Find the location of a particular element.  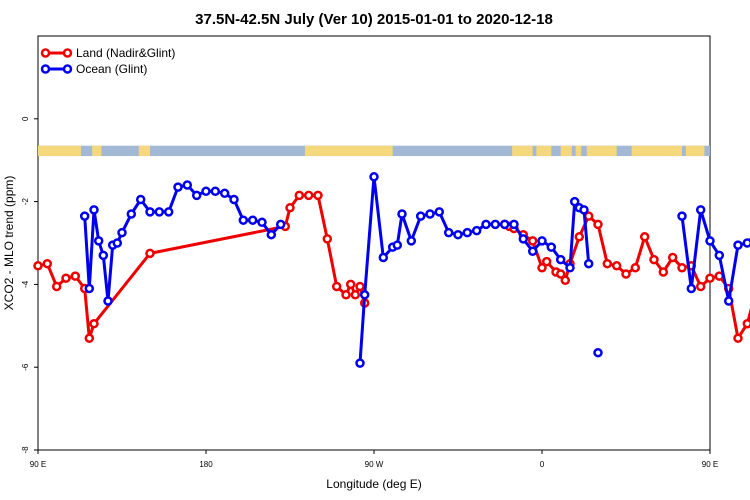

x-tick-label: 0 is located at coordinates (542, 464).